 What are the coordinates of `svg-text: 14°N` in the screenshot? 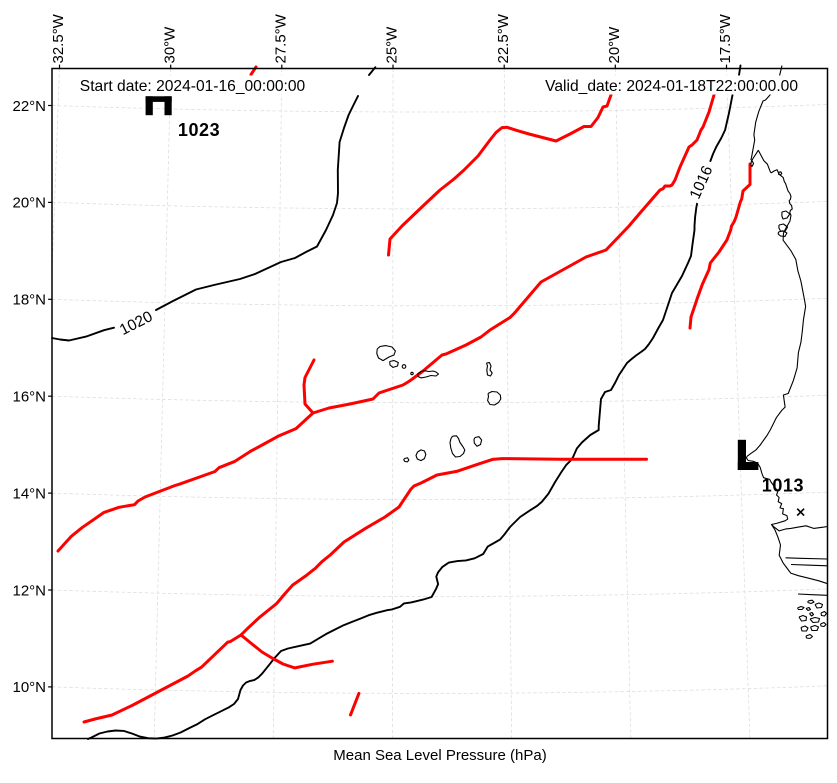 It's located at (29, 493).